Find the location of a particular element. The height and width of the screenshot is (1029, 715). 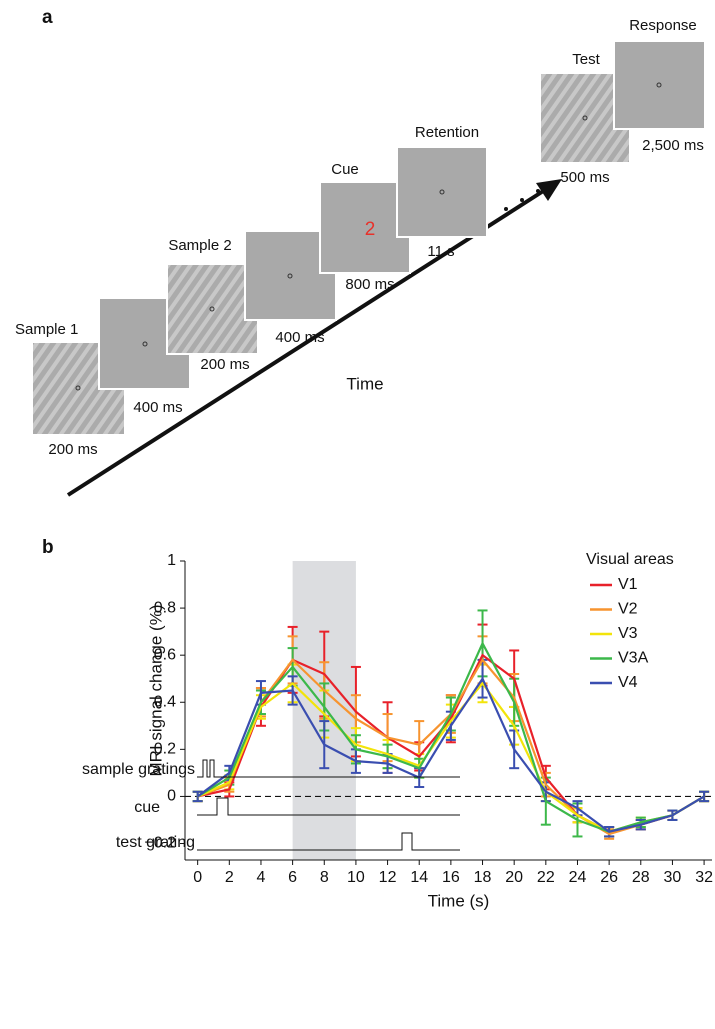

frame-duration: 800 ms is located at coordinates (369, 284).